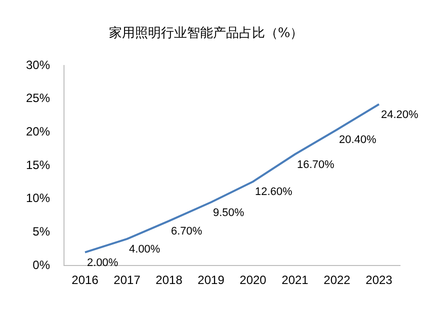 Image resolution: width=444 pixels, height=333 pixels. What do you see at coordinates (253, 280) in the screenshot?
I see `x-tick-label: 2020` at bounding box center [253, 280].